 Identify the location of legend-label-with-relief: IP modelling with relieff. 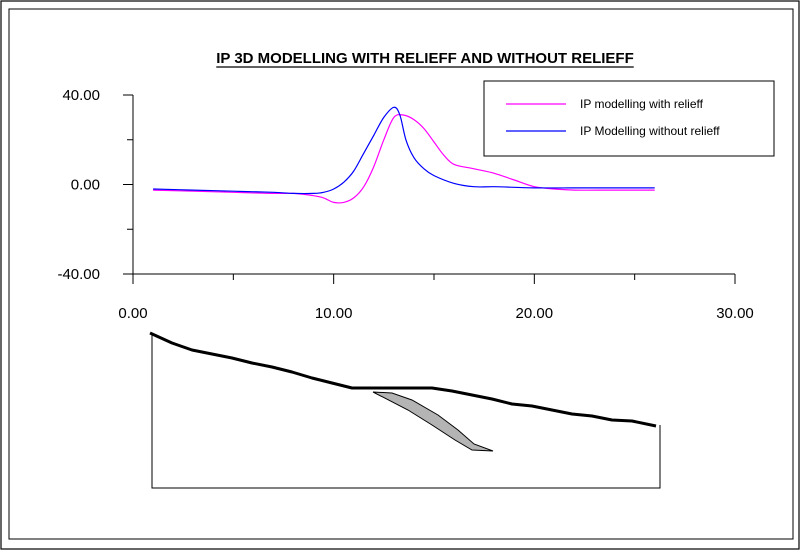
(642, 104).